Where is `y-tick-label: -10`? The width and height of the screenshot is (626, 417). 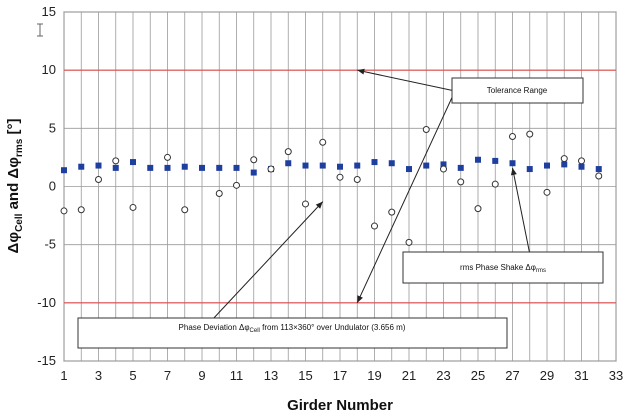
y-tick-label: -10 is located at coordinates (46, 302).